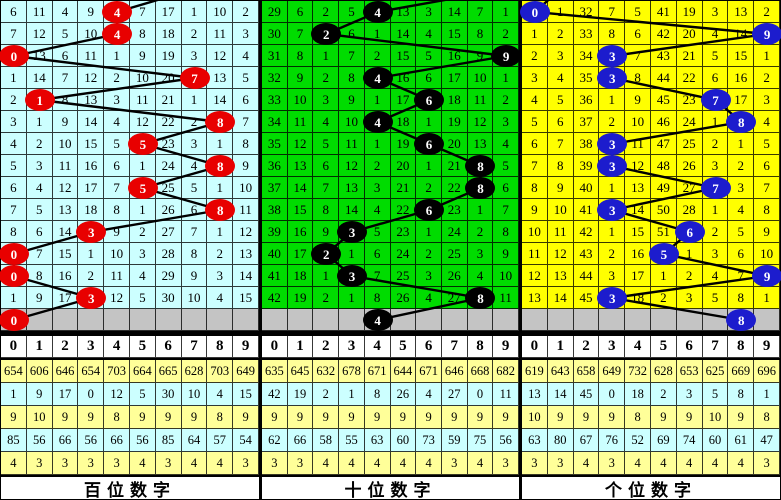 This screenshot has width=781, height=500. What do you see at coordinates (638, 440) in the screenshot?
I see `stats-cell: 52` at bounding box center [638, 440].